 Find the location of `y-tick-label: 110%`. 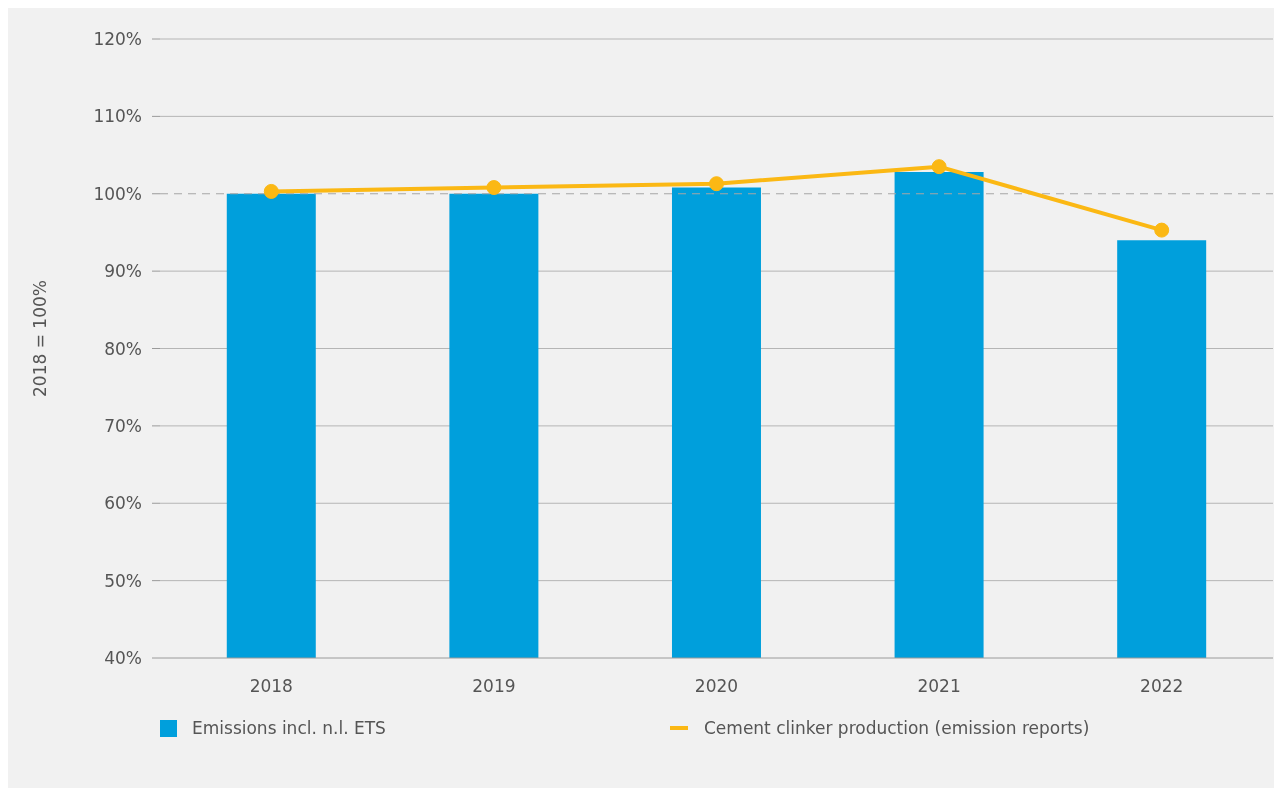

y-tick-label: 110% is located at coordinates (117, 116).